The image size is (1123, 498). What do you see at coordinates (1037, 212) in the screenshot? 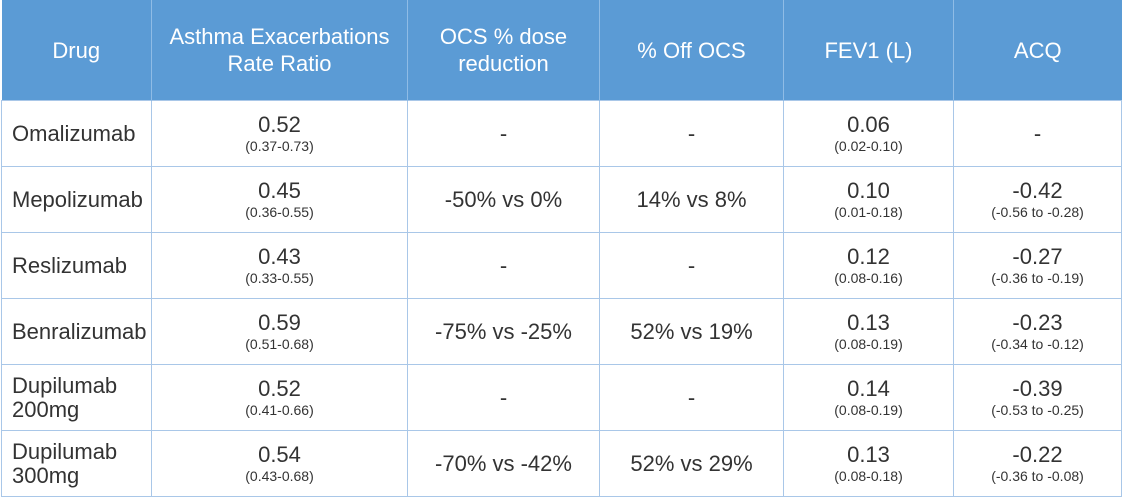
I see `acq-ci: -0.56 to -0.28` at bounding box center [1037, 212].